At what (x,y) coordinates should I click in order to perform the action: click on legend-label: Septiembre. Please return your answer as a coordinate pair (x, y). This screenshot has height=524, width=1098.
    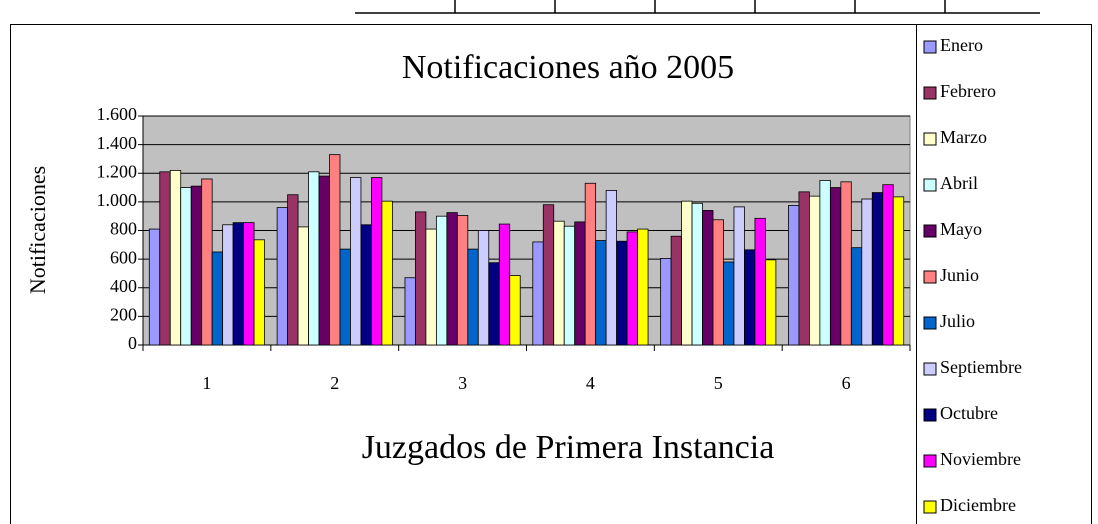
    Looking at the image, I should click on (981, 367).